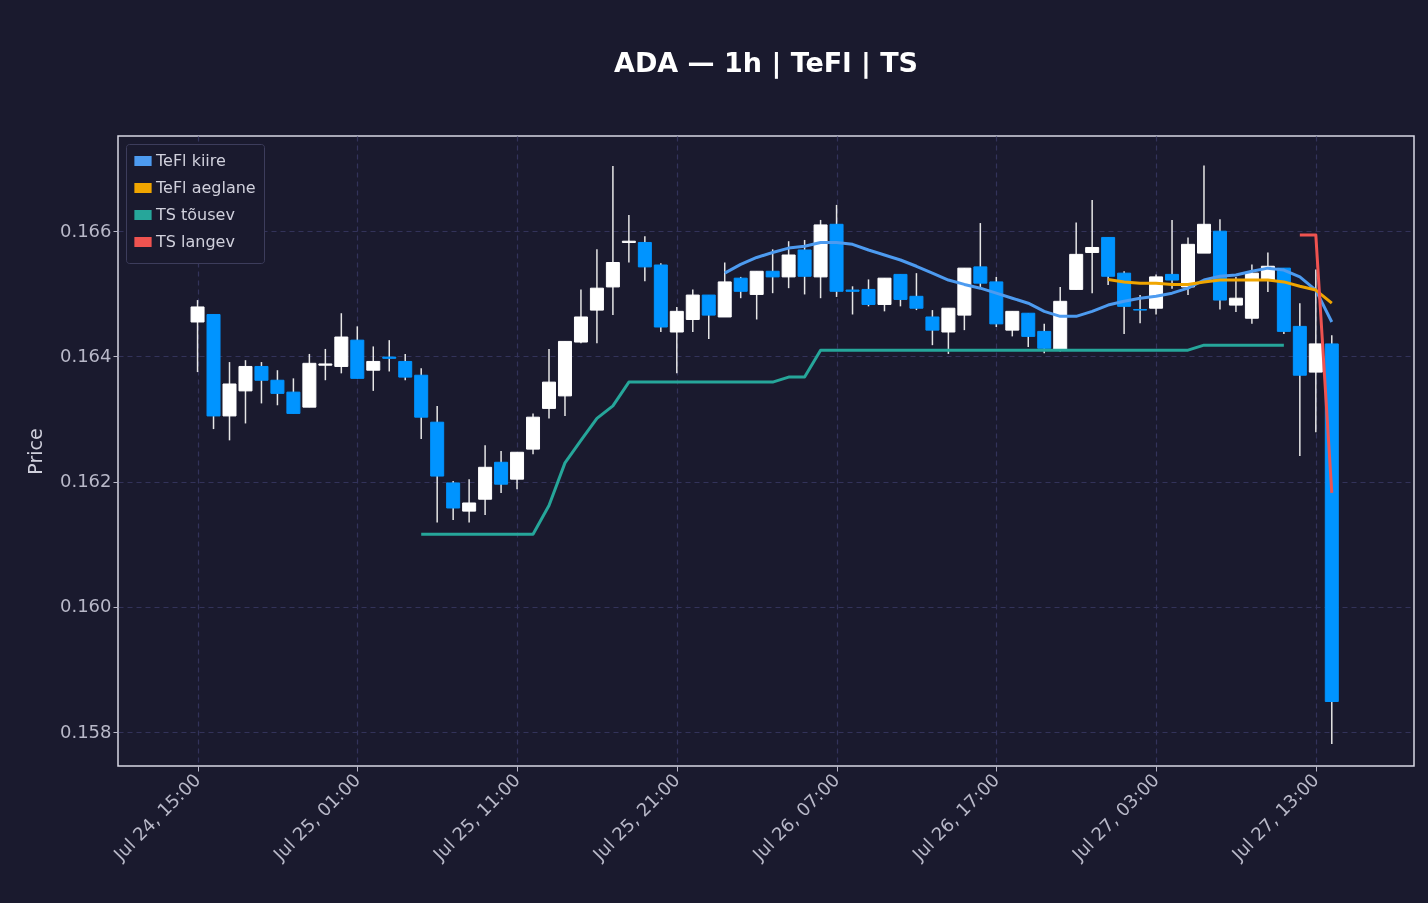 The width and height of the screenshot is (1428, 903). I want to click on legend-label: TeFl kiire, so click(190, 160).